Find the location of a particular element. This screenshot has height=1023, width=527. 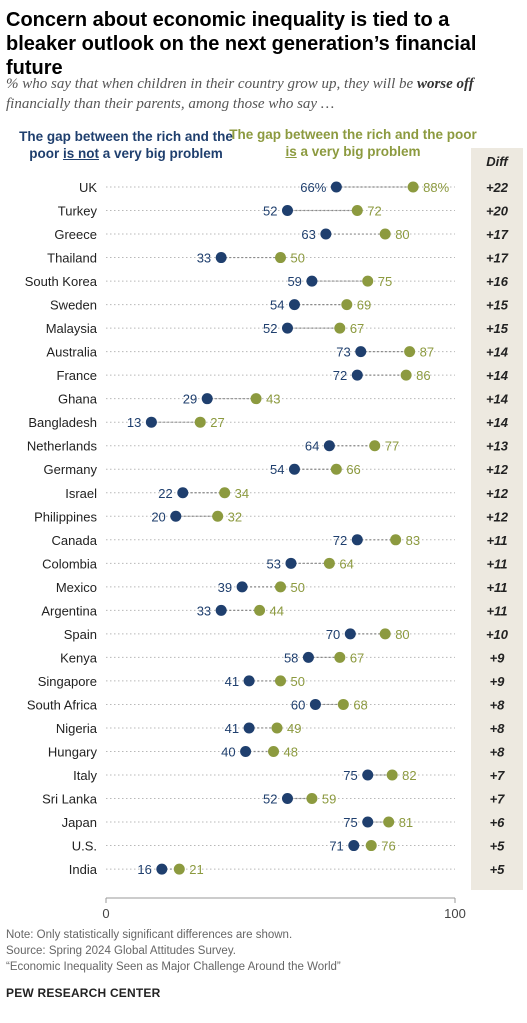

diff-value: +17 is located at coordinates (497, 258).